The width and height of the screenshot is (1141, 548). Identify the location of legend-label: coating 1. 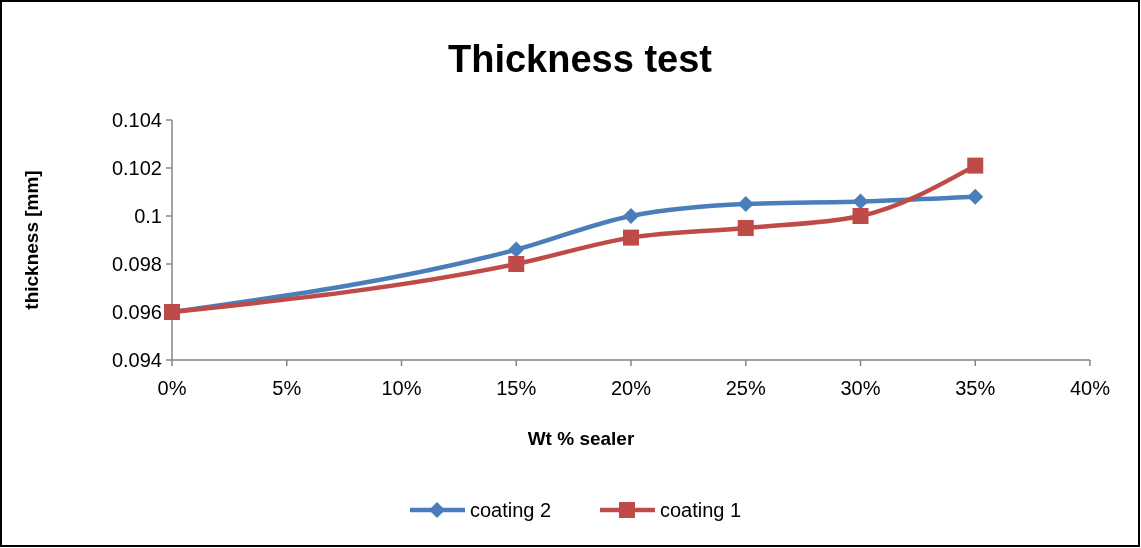
(701, 510).